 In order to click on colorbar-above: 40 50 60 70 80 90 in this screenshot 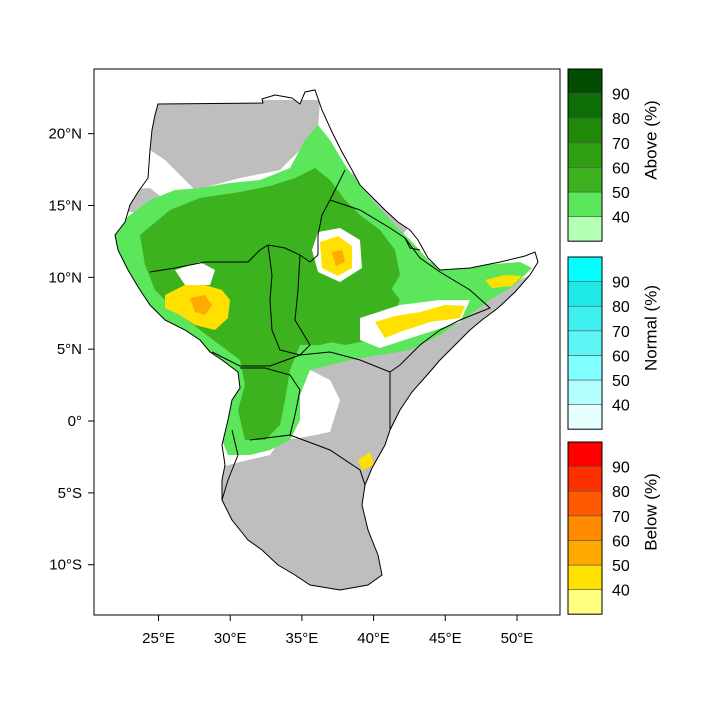, I will do `click(598, 155)`.